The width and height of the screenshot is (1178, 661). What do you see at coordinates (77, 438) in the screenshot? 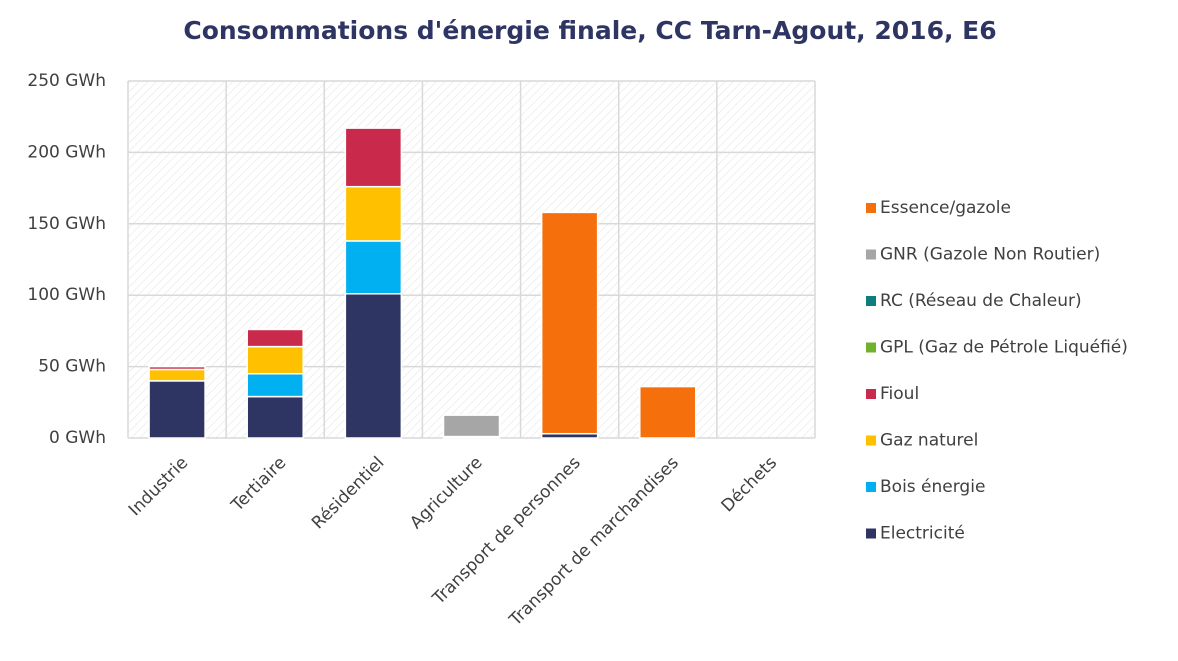
I see `y-tick-label: 0 GWh` at bounding box center [77, 438].